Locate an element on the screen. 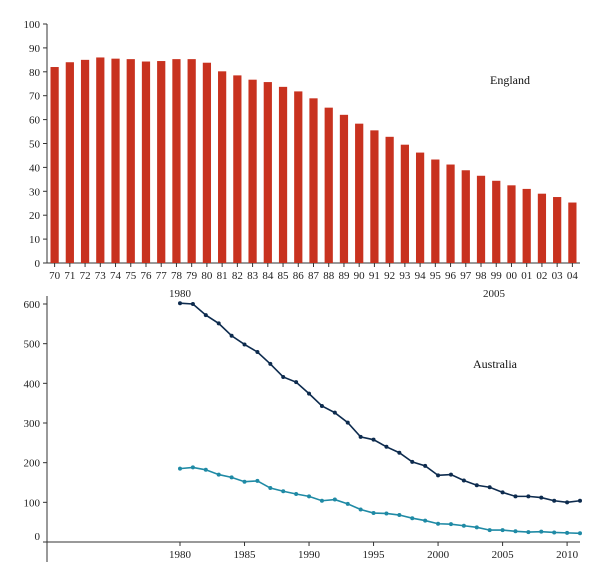  england-y-tick-label: 60 is located at coordinates (35, 121).